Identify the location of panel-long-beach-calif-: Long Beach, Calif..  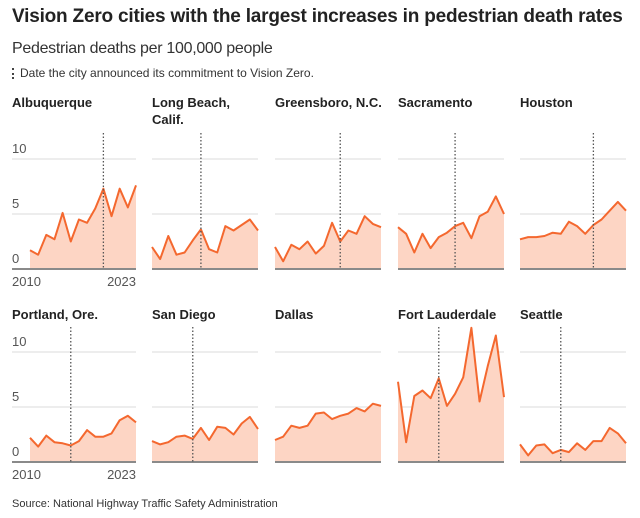
(205, 182).